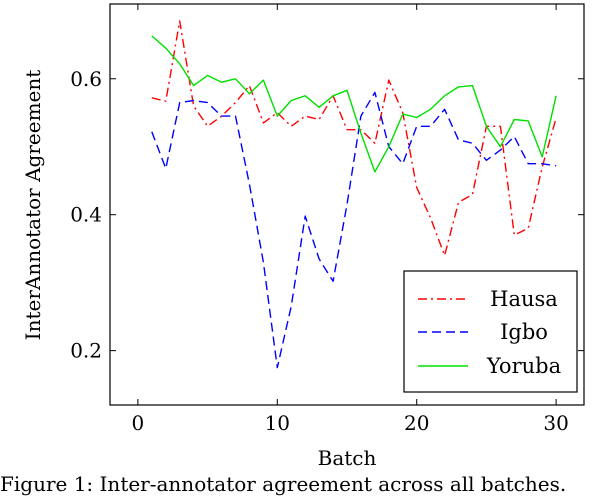 Image resolution: width=592 pixels, height=496 pixels. Describe the element at coordinates (555, 423) in the screenshot. I see `x-tick-label: 30` at that location.